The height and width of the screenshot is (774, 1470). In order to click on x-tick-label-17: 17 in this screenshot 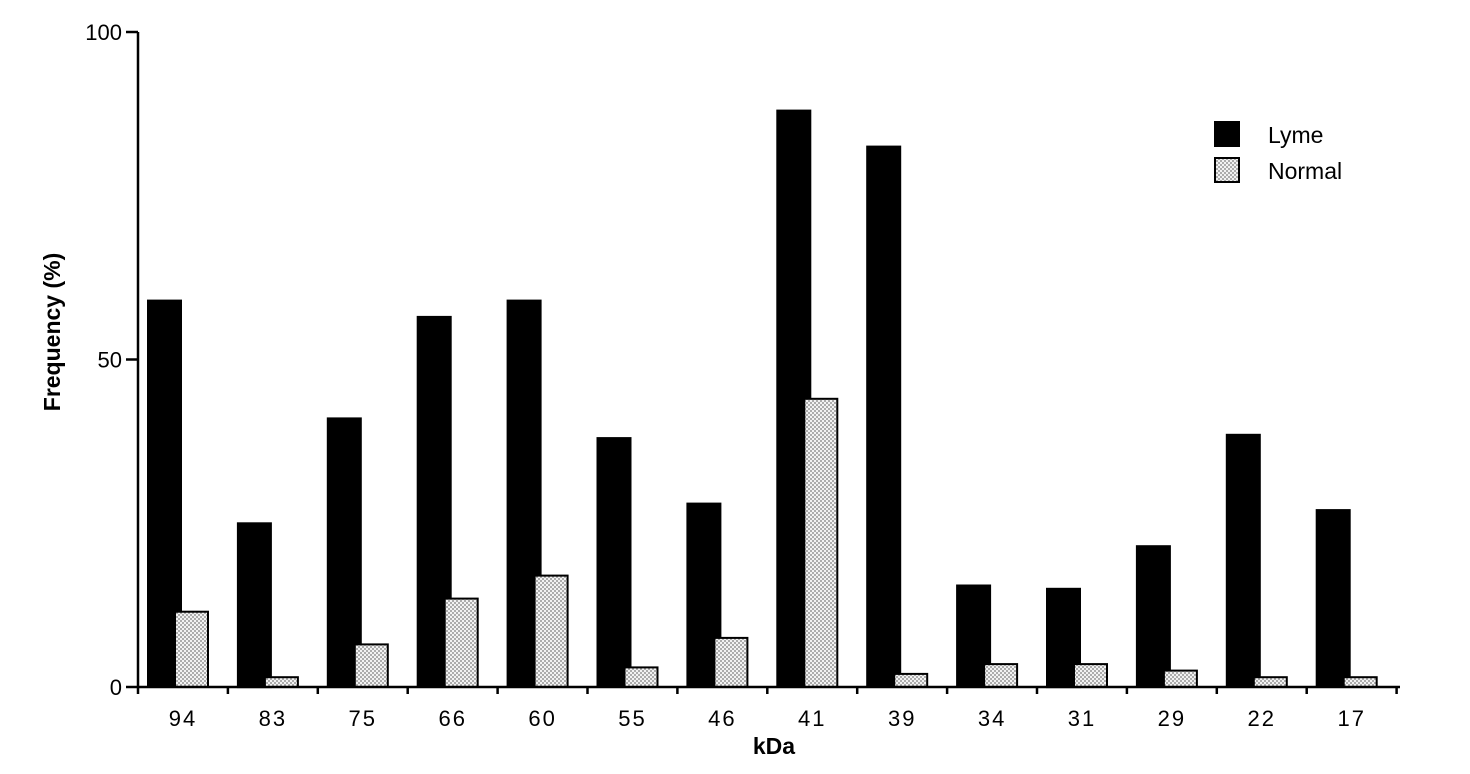, I will do `click(1351, 718)`.